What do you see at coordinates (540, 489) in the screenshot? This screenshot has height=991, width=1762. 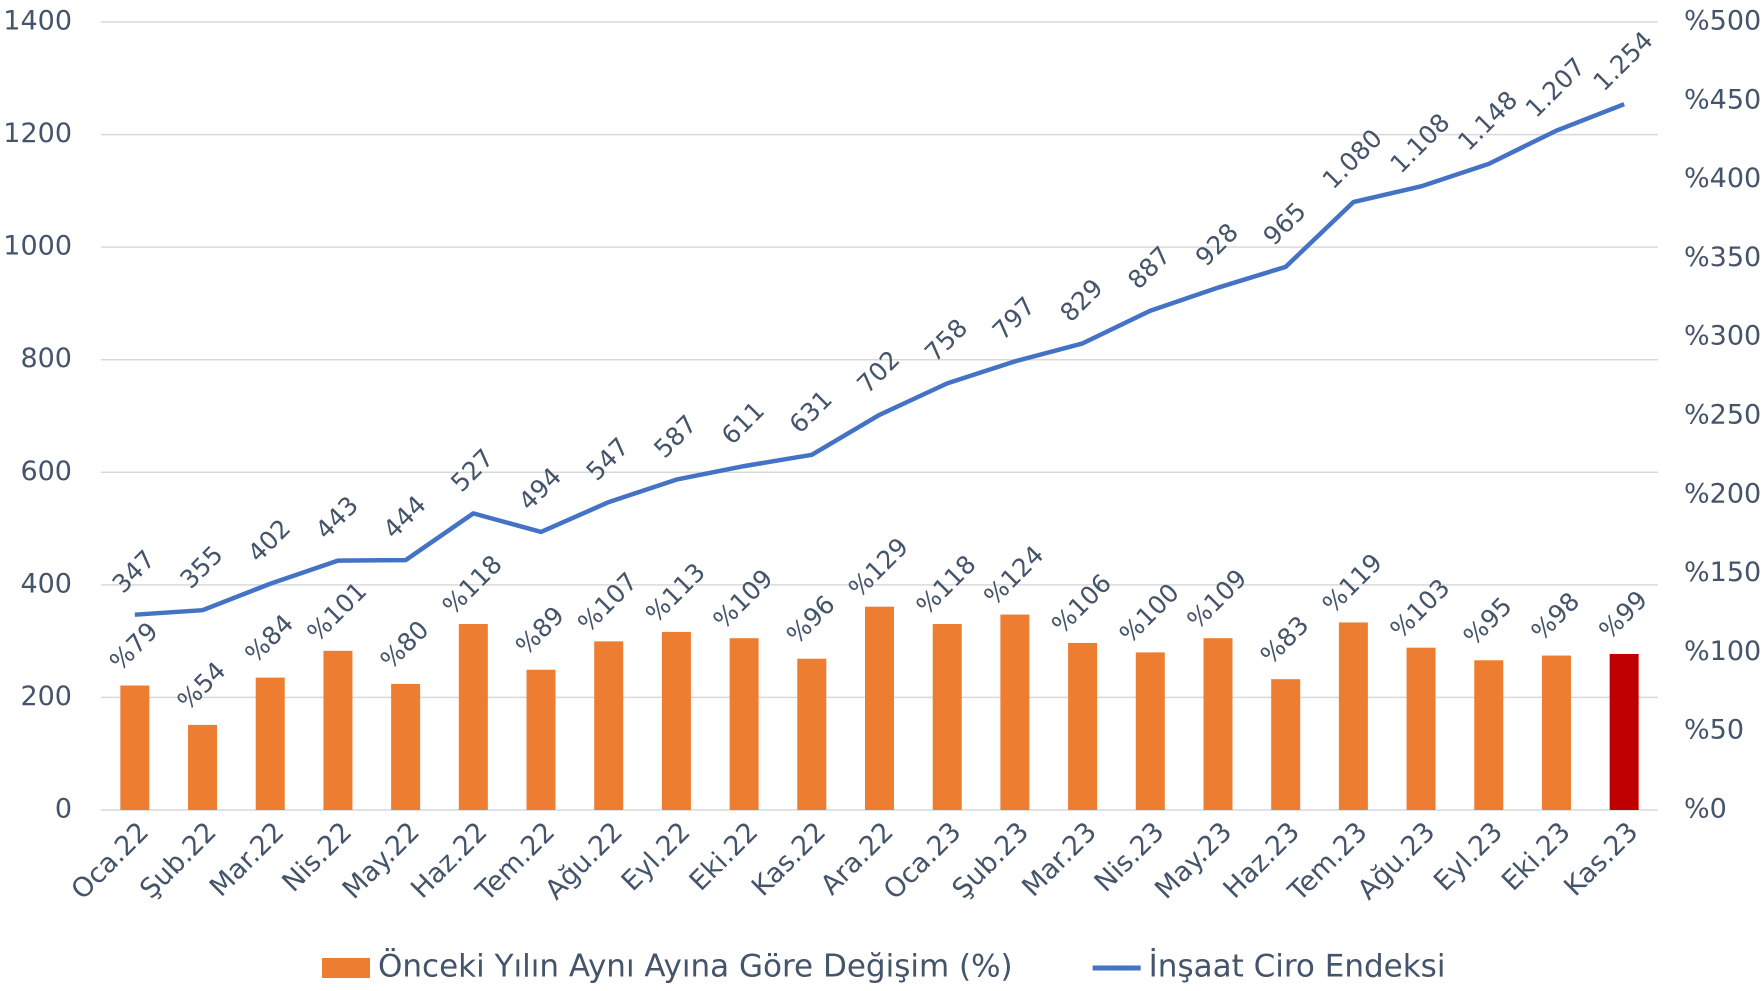 I see `line-label: 494` at bounding box center [540, 489].